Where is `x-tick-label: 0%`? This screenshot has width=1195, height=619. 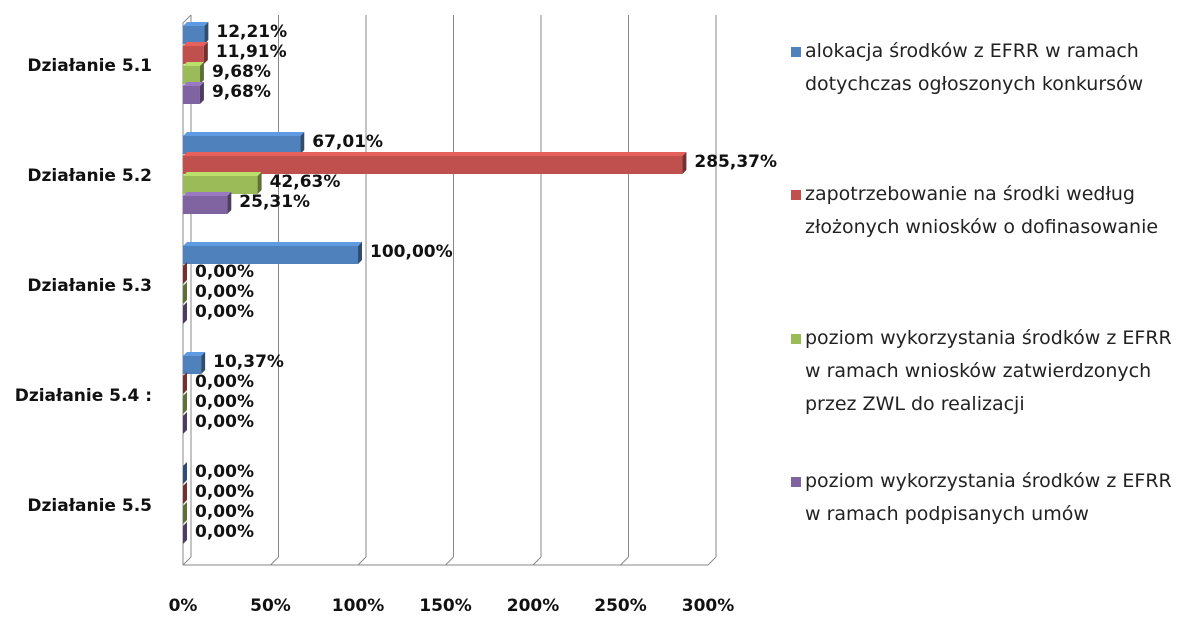 x-tick-label: 0% is located at coordinates (183, 606).